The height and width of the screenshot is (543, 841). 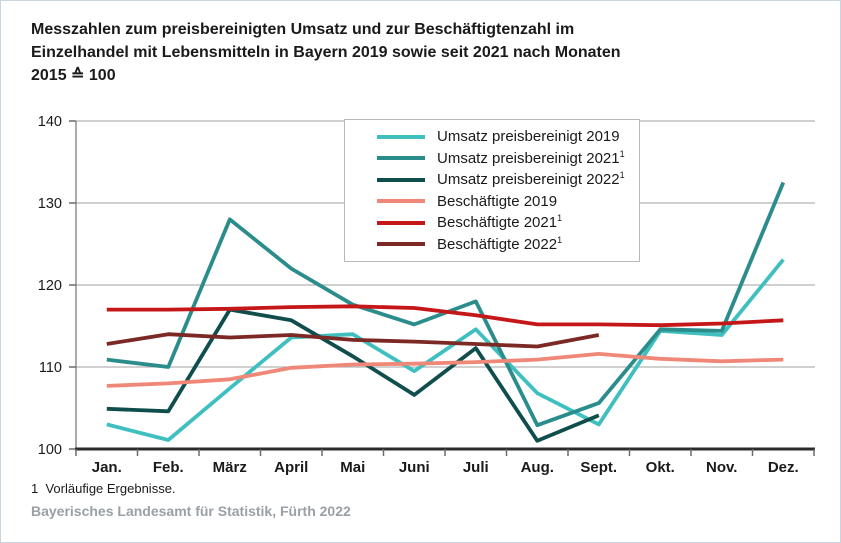 I want to click on legend-item: Umsatz preisbereinigt 20221, so click(x=501, y=180).